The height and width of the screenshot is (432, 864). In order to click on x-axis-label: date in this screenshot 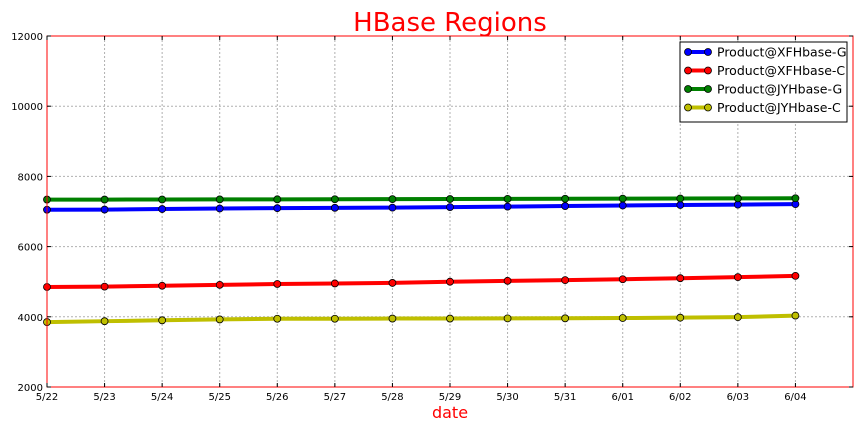, I will do `click(450, 412)`.